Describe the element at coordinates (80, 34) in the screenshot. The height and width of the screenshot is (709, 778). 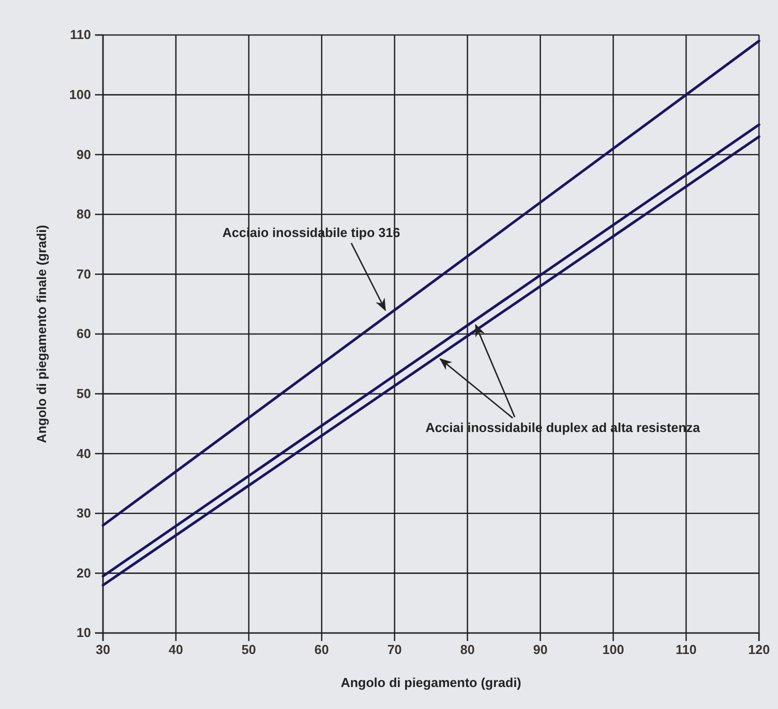
I see `y-tick-label: 110` at that location.